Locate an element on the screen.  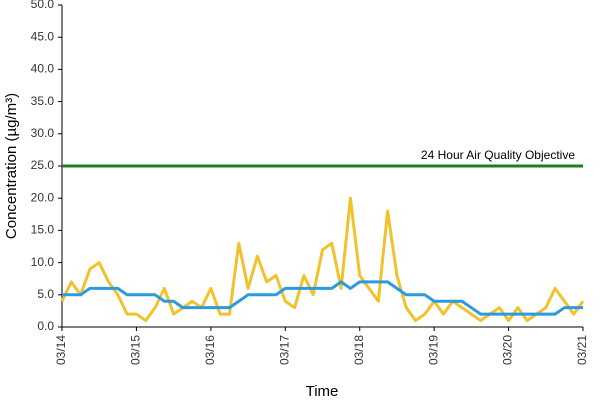
y-tick-label: 35.0 is located at coordinates (43, 101).